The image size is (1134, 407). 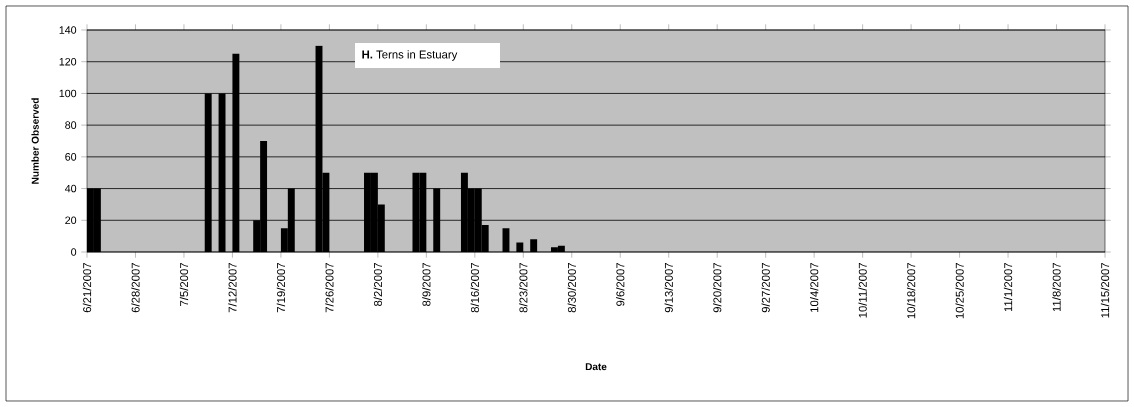 I want to click on x-tick-label: 8/30/2007, so click(x=571, y=287).